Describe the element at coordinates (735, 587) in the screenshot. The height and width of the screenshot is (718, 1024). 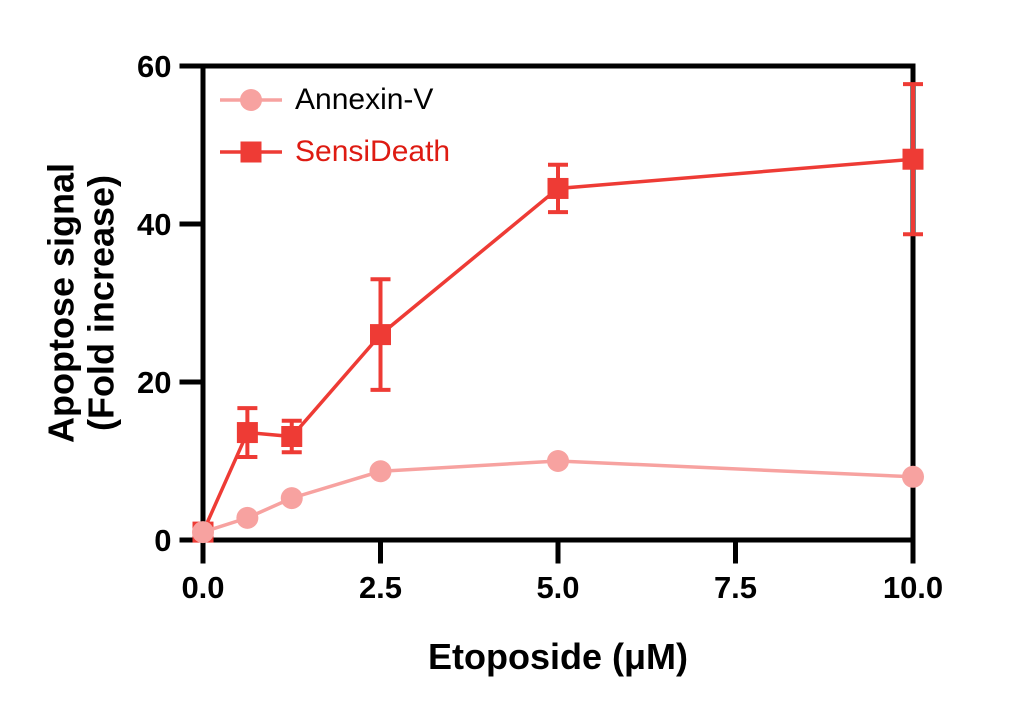
I see `x-tick-label: 7.5` at that location.